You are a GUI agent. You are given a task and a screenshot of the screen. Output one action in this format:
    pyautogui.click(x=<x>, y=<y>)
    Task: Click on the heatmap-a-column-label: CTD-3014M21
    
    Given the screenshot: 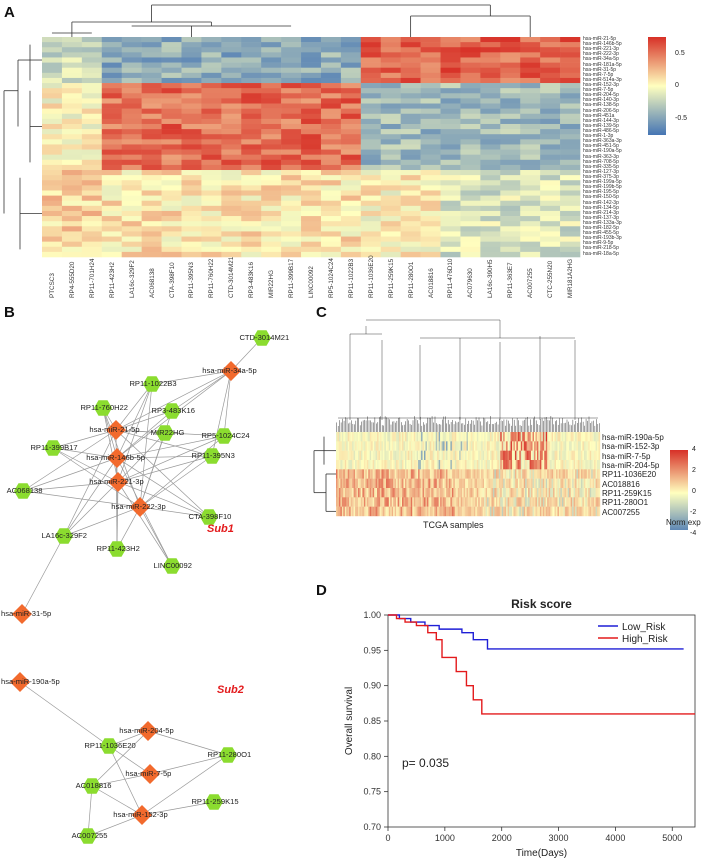 What is the action you would take?
    pyautogui.click(x=232, y=277)
    